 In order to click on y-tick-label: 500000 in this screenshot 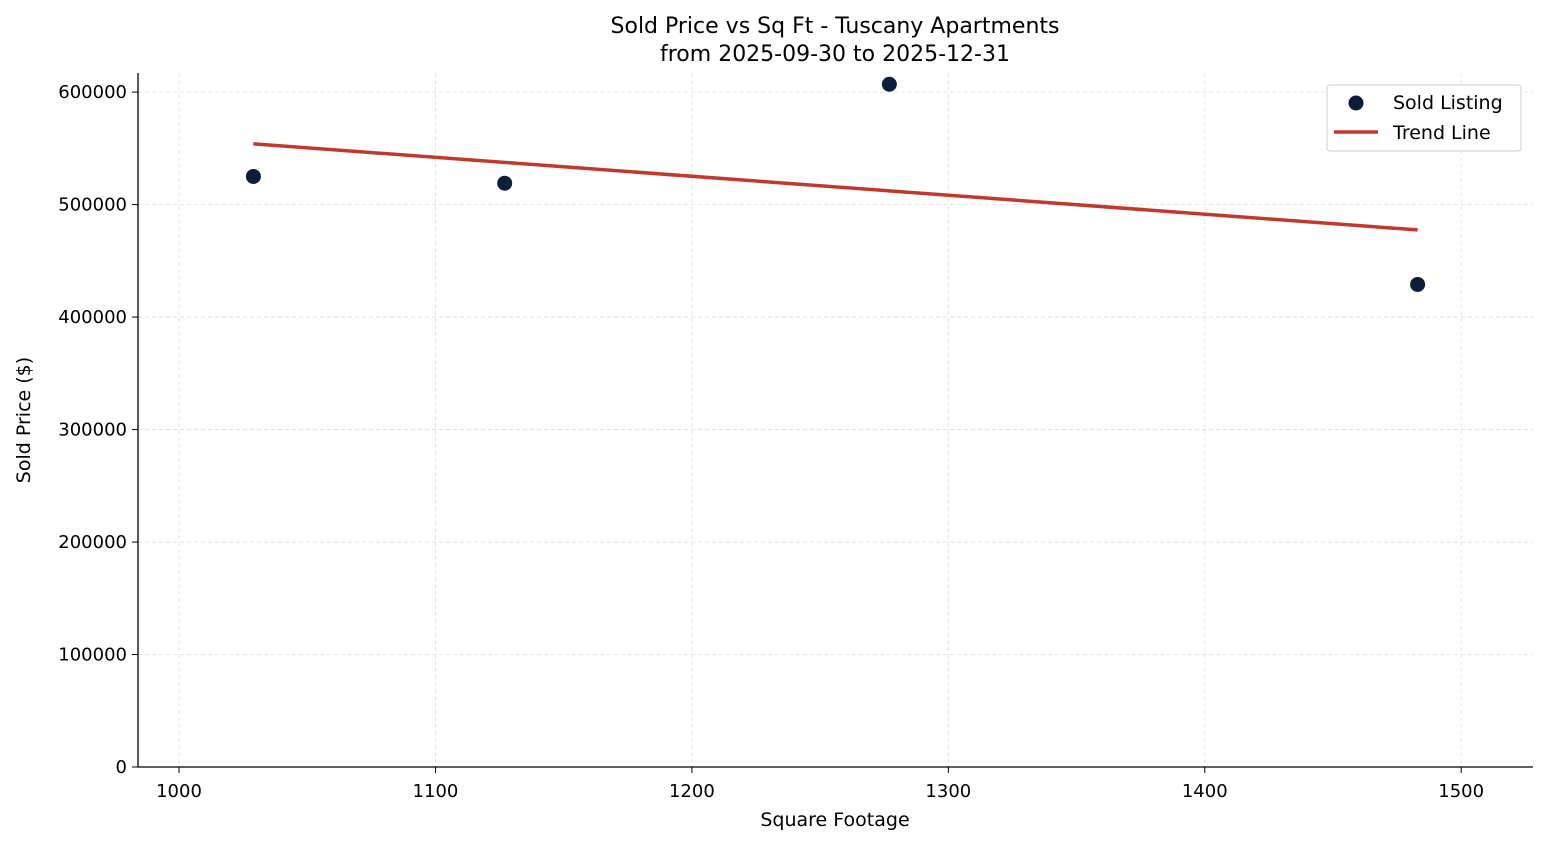, I will do `click(92, 205)`.